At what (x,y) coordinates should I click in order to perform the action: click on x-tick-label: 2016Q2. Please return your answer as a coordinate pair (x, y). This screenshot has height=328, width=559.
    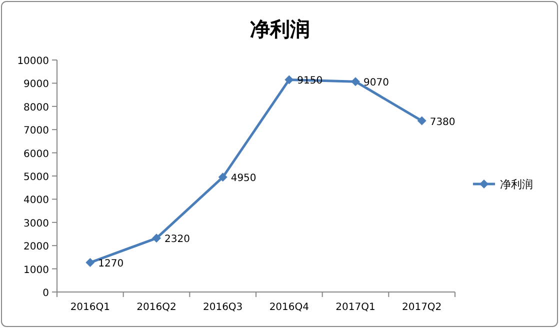
    Looking at the image, I should click on (156, 307).